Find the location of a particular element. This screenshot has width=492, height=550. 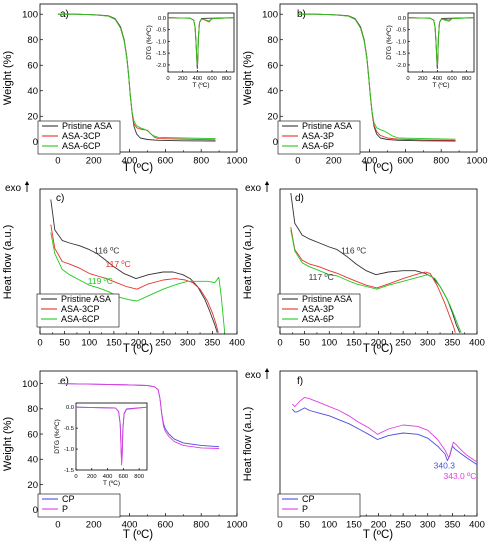

annotation-label: 340.3 is located at coordinates (445, 466).